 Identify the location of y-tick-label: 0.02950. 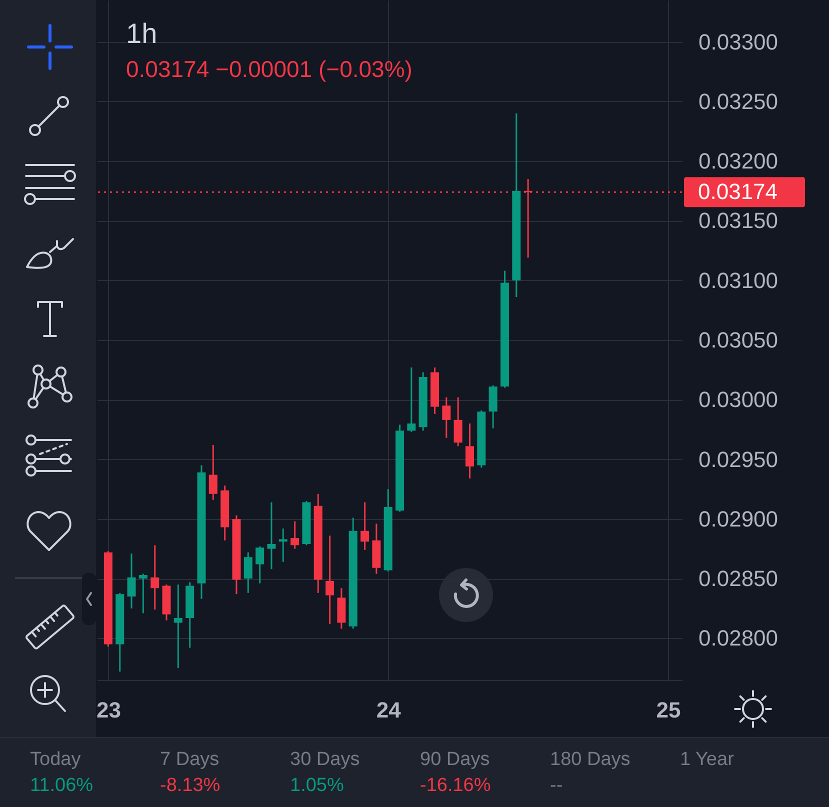
(738, 459).